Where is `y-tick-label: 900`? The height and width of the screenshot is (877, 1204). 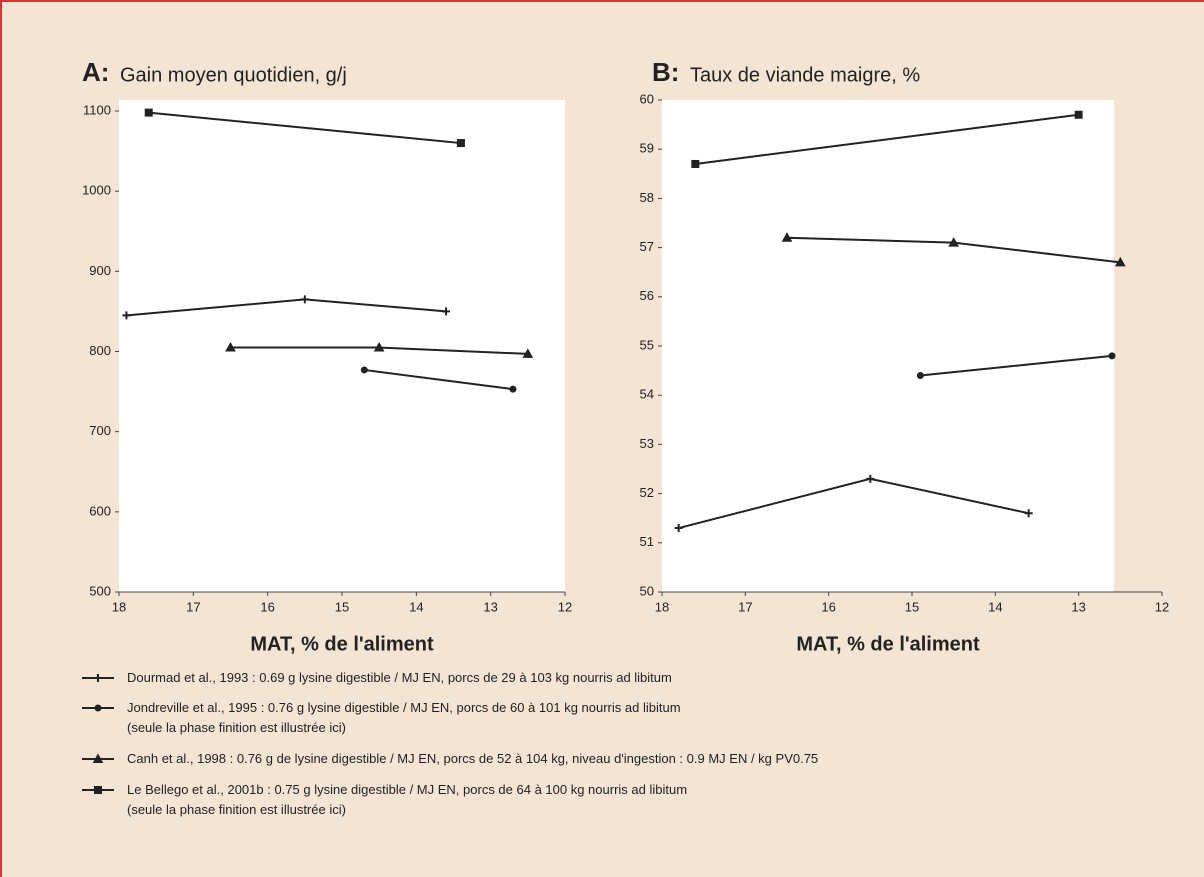 y-tick-label: 900 is located at coordinates (100, 270).